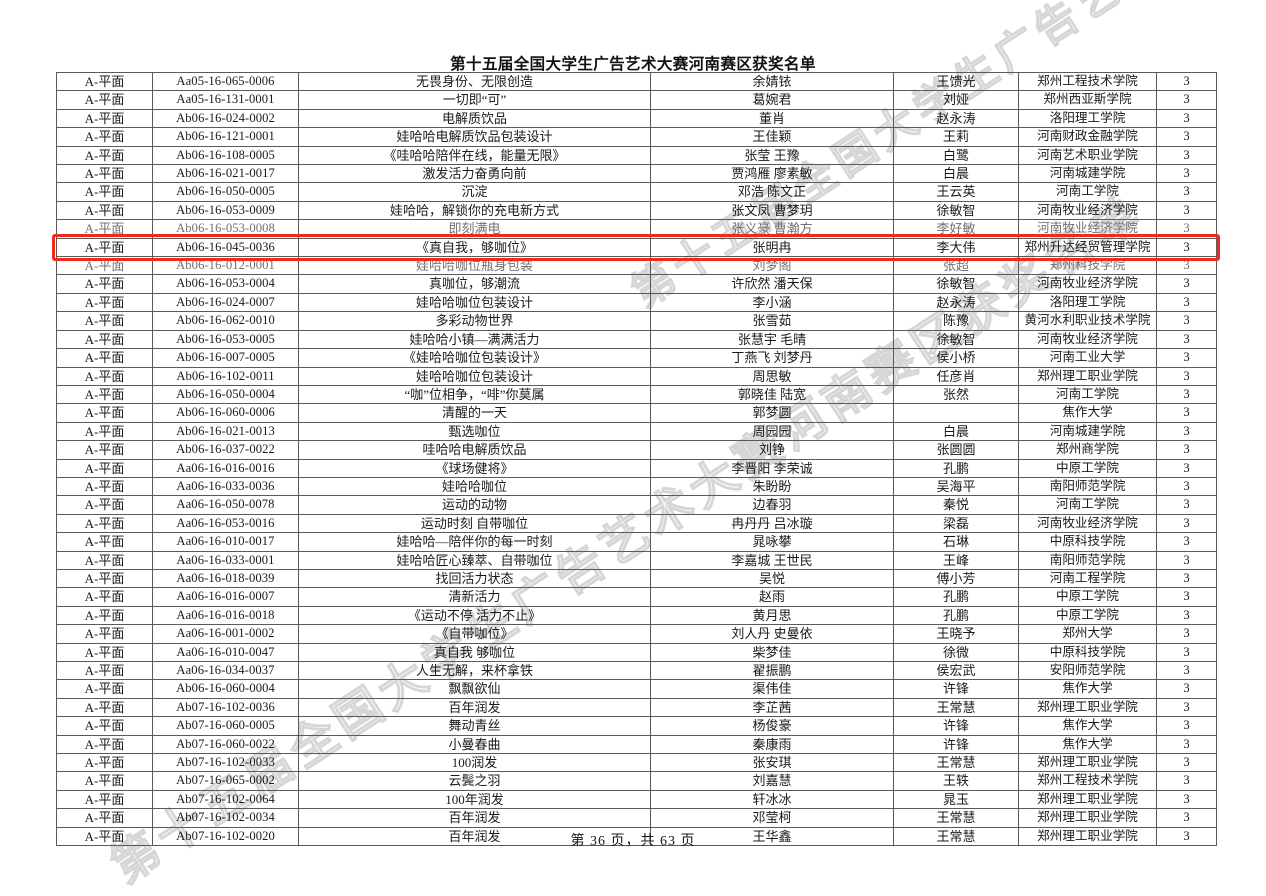  What do you see at coordinates (474, 174) in the screenshot?
I see `cell-work-name: 激发活力奋勇向前` at bounding box center [474, 174].